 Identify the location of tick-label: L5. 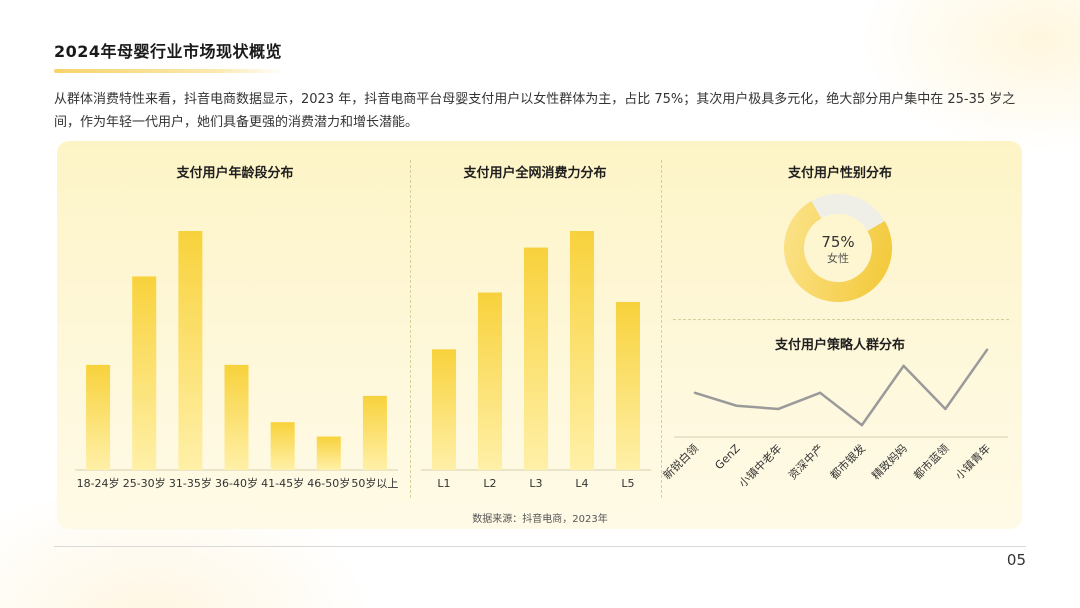
(627, 483).